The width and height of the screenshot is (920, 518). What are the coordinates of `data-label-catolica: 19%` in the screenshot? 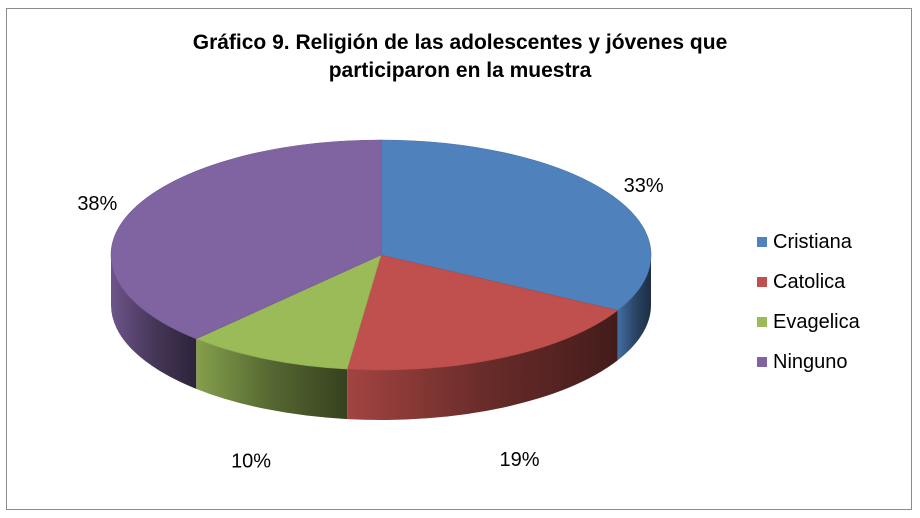 It's located at (519, 460).